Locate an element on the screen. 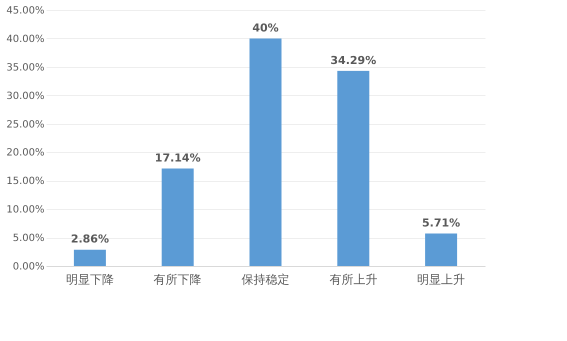 The width and height of the screenshot is (567, 341). y-tick-label: 40.00% is located at coordinates (25, 39).